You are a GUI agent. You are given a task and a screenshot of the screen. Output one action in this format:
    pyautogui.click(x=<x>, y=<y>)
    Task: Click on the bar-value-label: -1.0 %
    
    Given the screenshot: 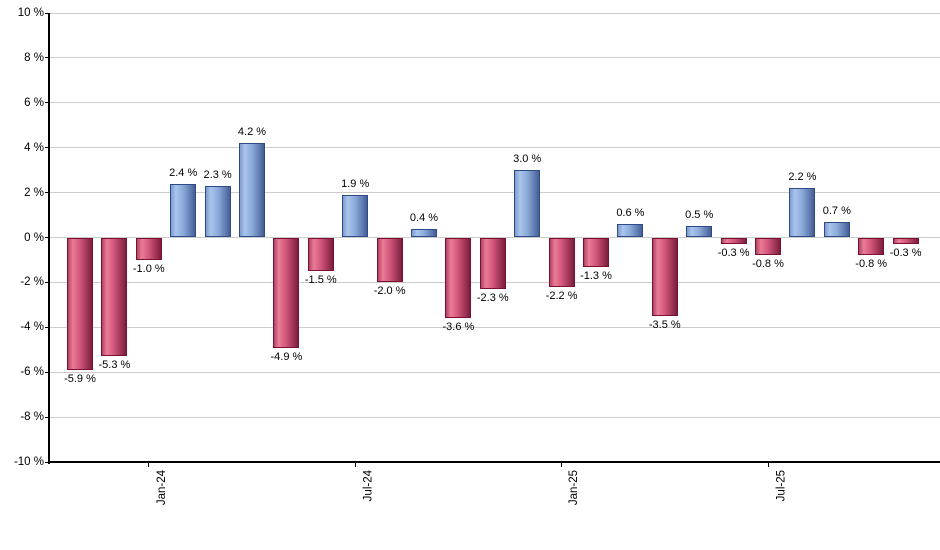 What is the action you would take?
    pyautogui.click(x=148, y=268)
    